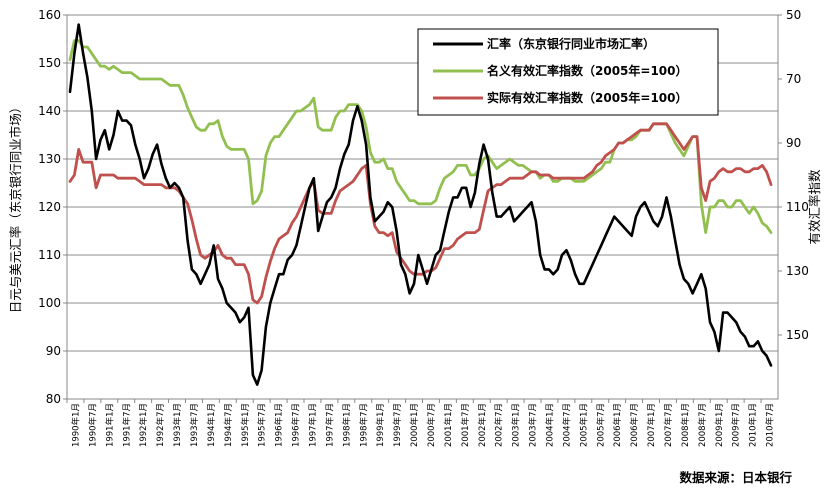 The width and height of the screenshot is (830, 490). Describe the element at coordinates (49, 255) in the screenshot. I see `left-tick-label: 110` at that location.